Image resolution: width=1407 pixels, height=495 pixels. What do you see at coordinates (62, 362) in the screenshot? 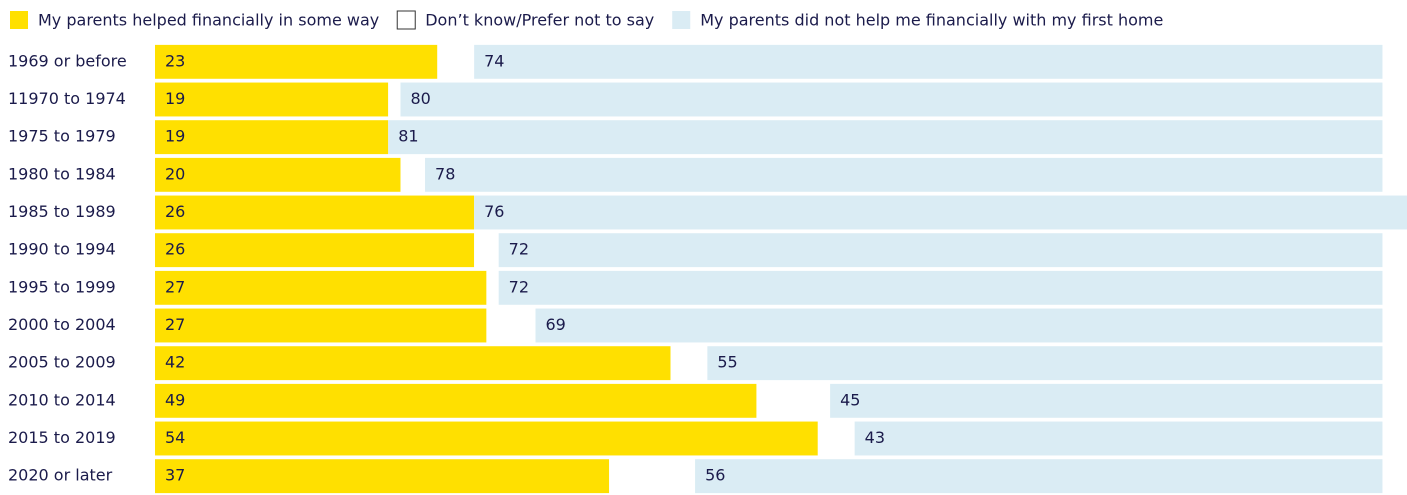
I see `y-tick-label: 2005 to 2009` at bounding box center [62, 362].